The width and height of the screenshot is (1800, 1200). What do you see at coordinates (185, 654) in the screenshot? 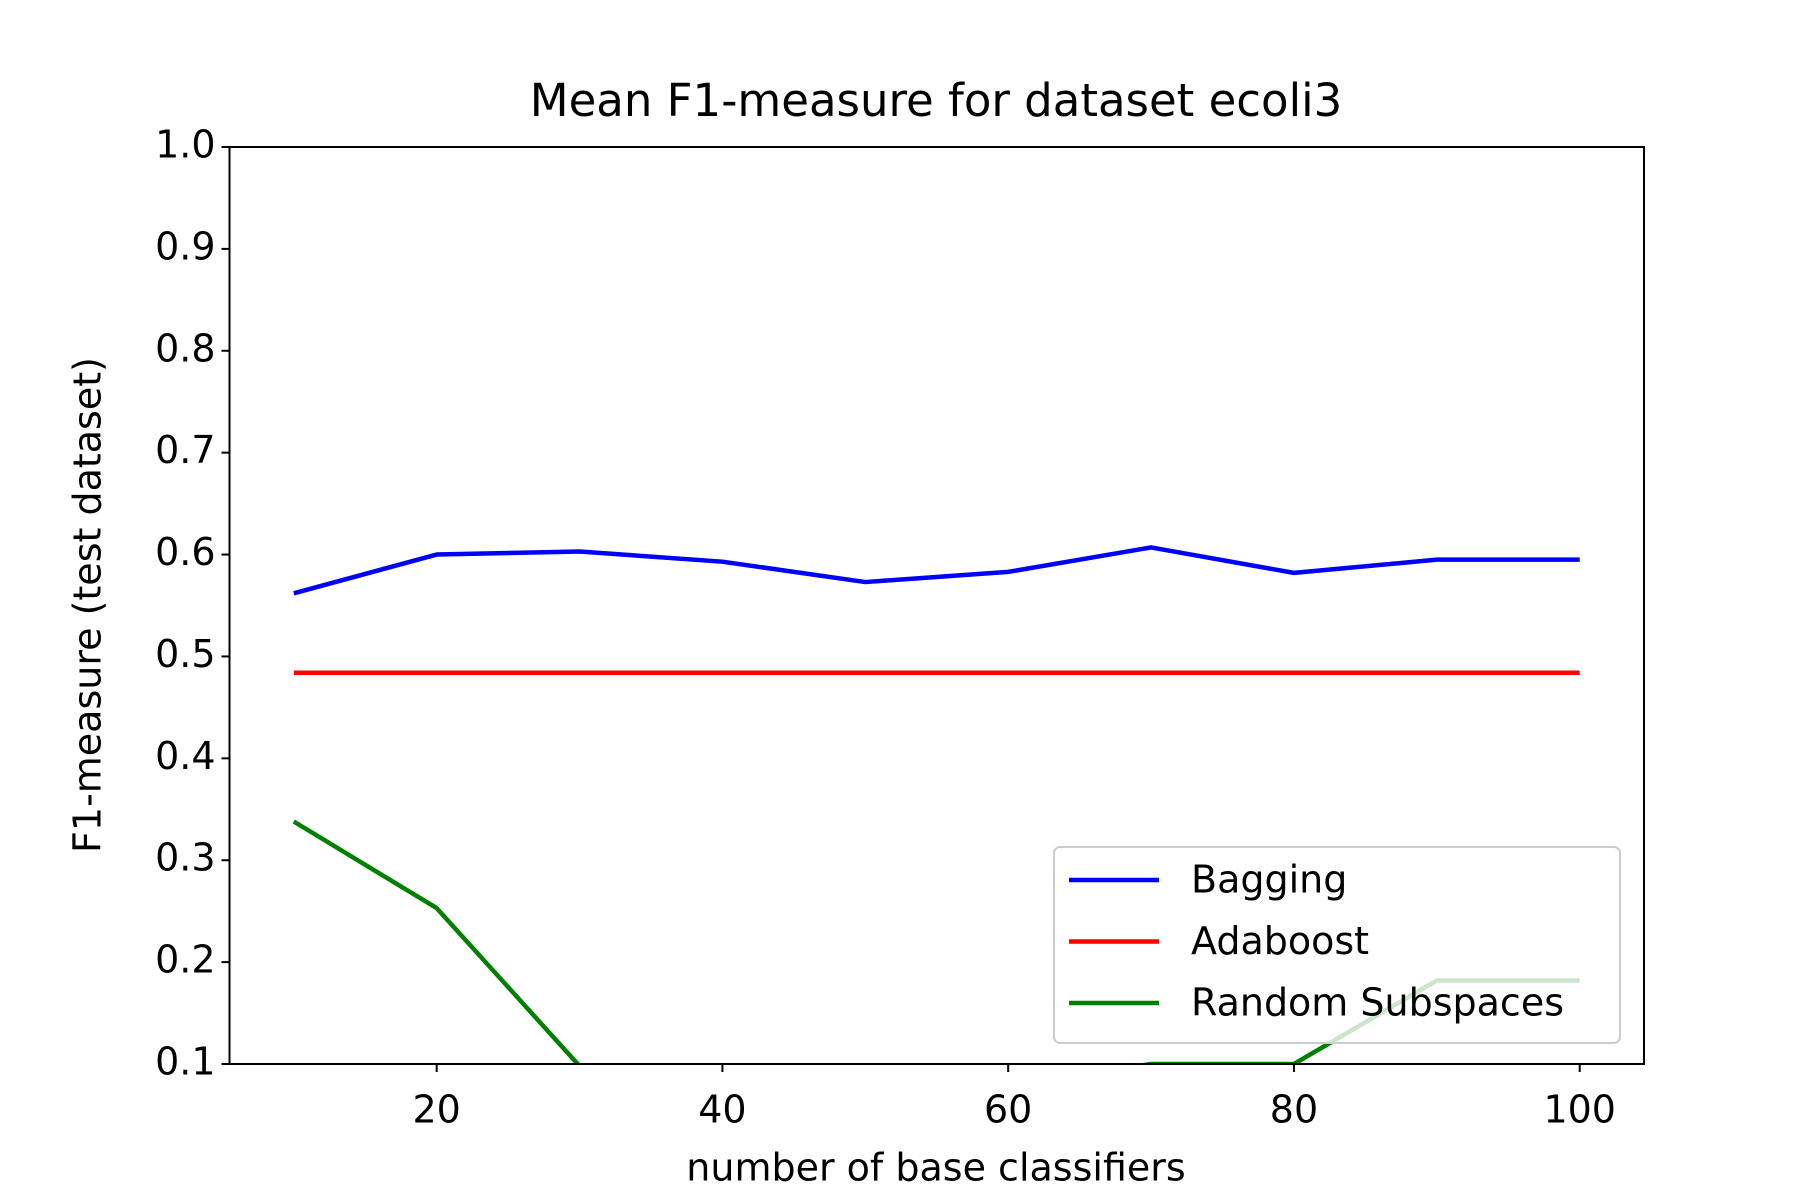
I see `y-tick-label: 0.5` at bounding box center [185, 654].